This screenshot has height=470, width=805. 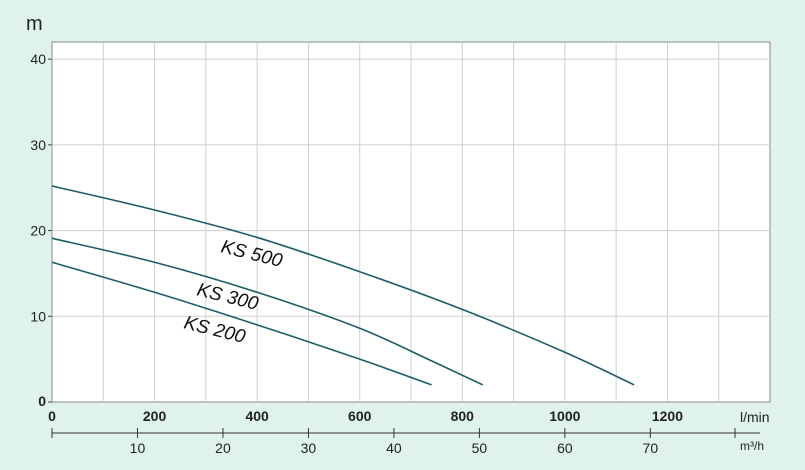 I want to click on x-axis-ticks: 0 200 400 600 800 1000 1200, so click(x=365, y=416).